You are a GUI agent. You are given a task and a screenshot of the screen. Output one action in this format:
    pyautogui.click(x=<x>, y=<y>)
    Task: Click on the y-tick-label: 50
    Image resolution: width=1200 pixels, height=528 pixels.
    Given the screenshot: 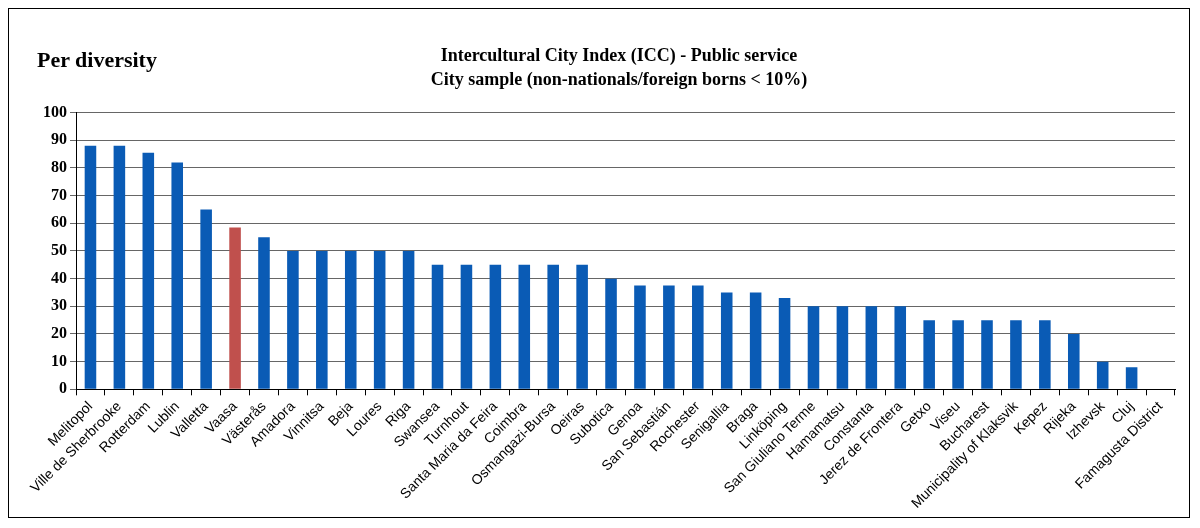 What is the action you would take?
    pyautogui.click(x=59, y=250)
    